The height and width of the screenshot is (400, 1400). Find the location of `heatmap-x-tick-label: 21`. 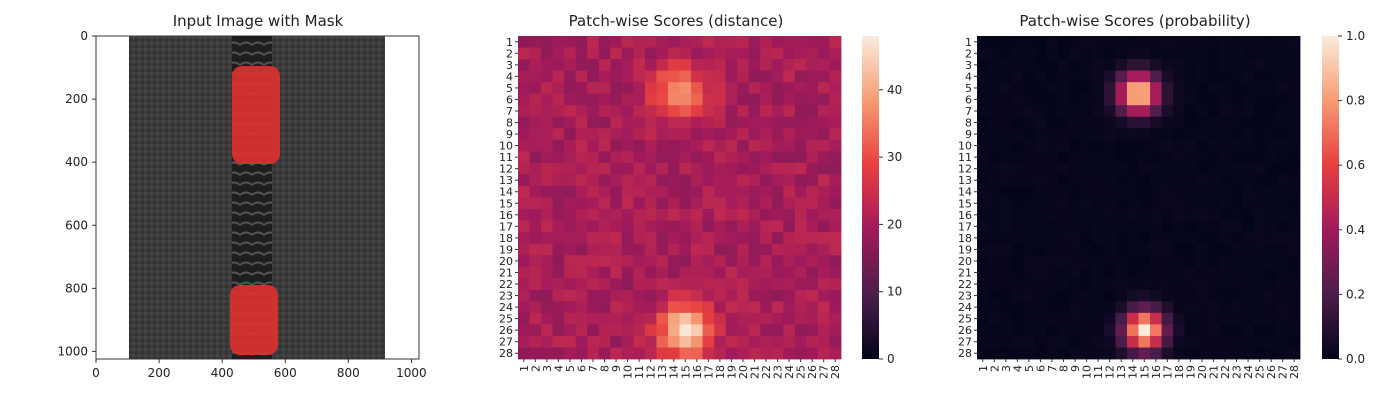

heatmap-x-tick-label: 21 is located at coordinates (754, 372).